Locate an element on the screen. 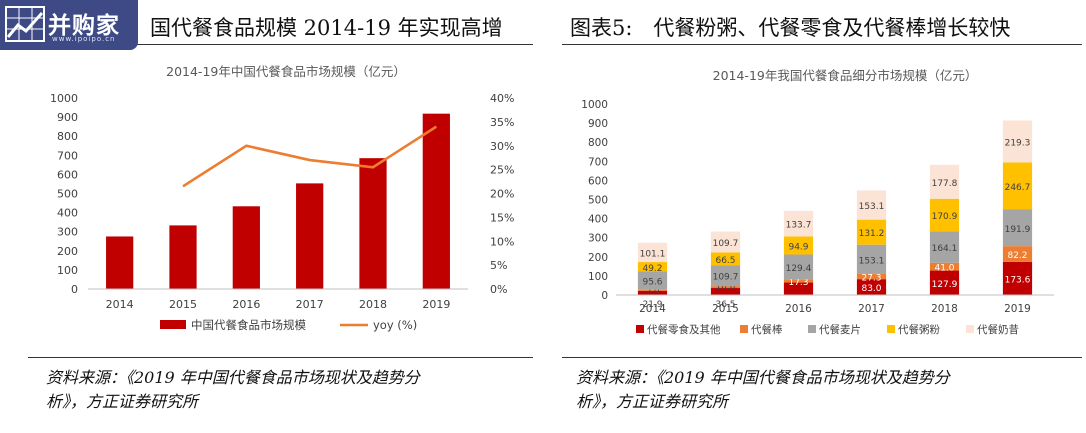 This screenshot has width=1086, height=433. data-label: 49.2 is located at coordinates (652, 269).